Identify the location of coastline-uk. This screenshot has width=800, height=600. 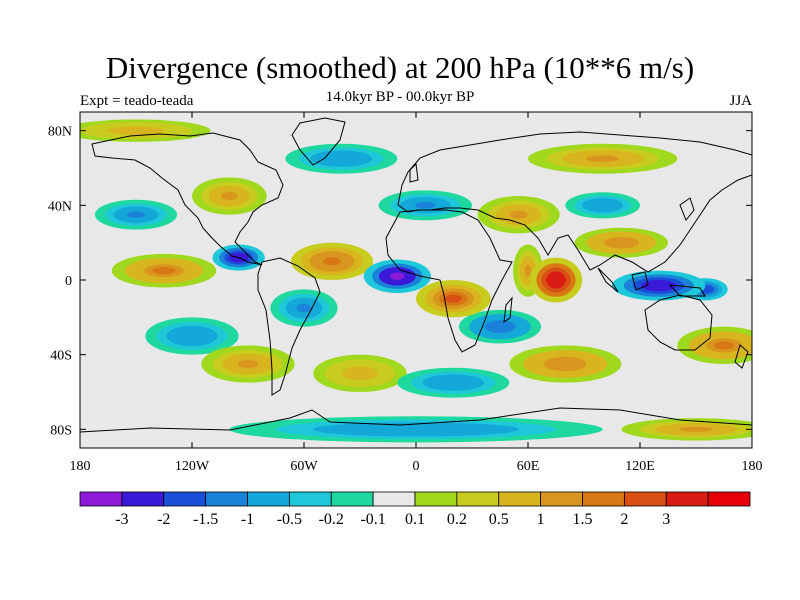
(414, 172).